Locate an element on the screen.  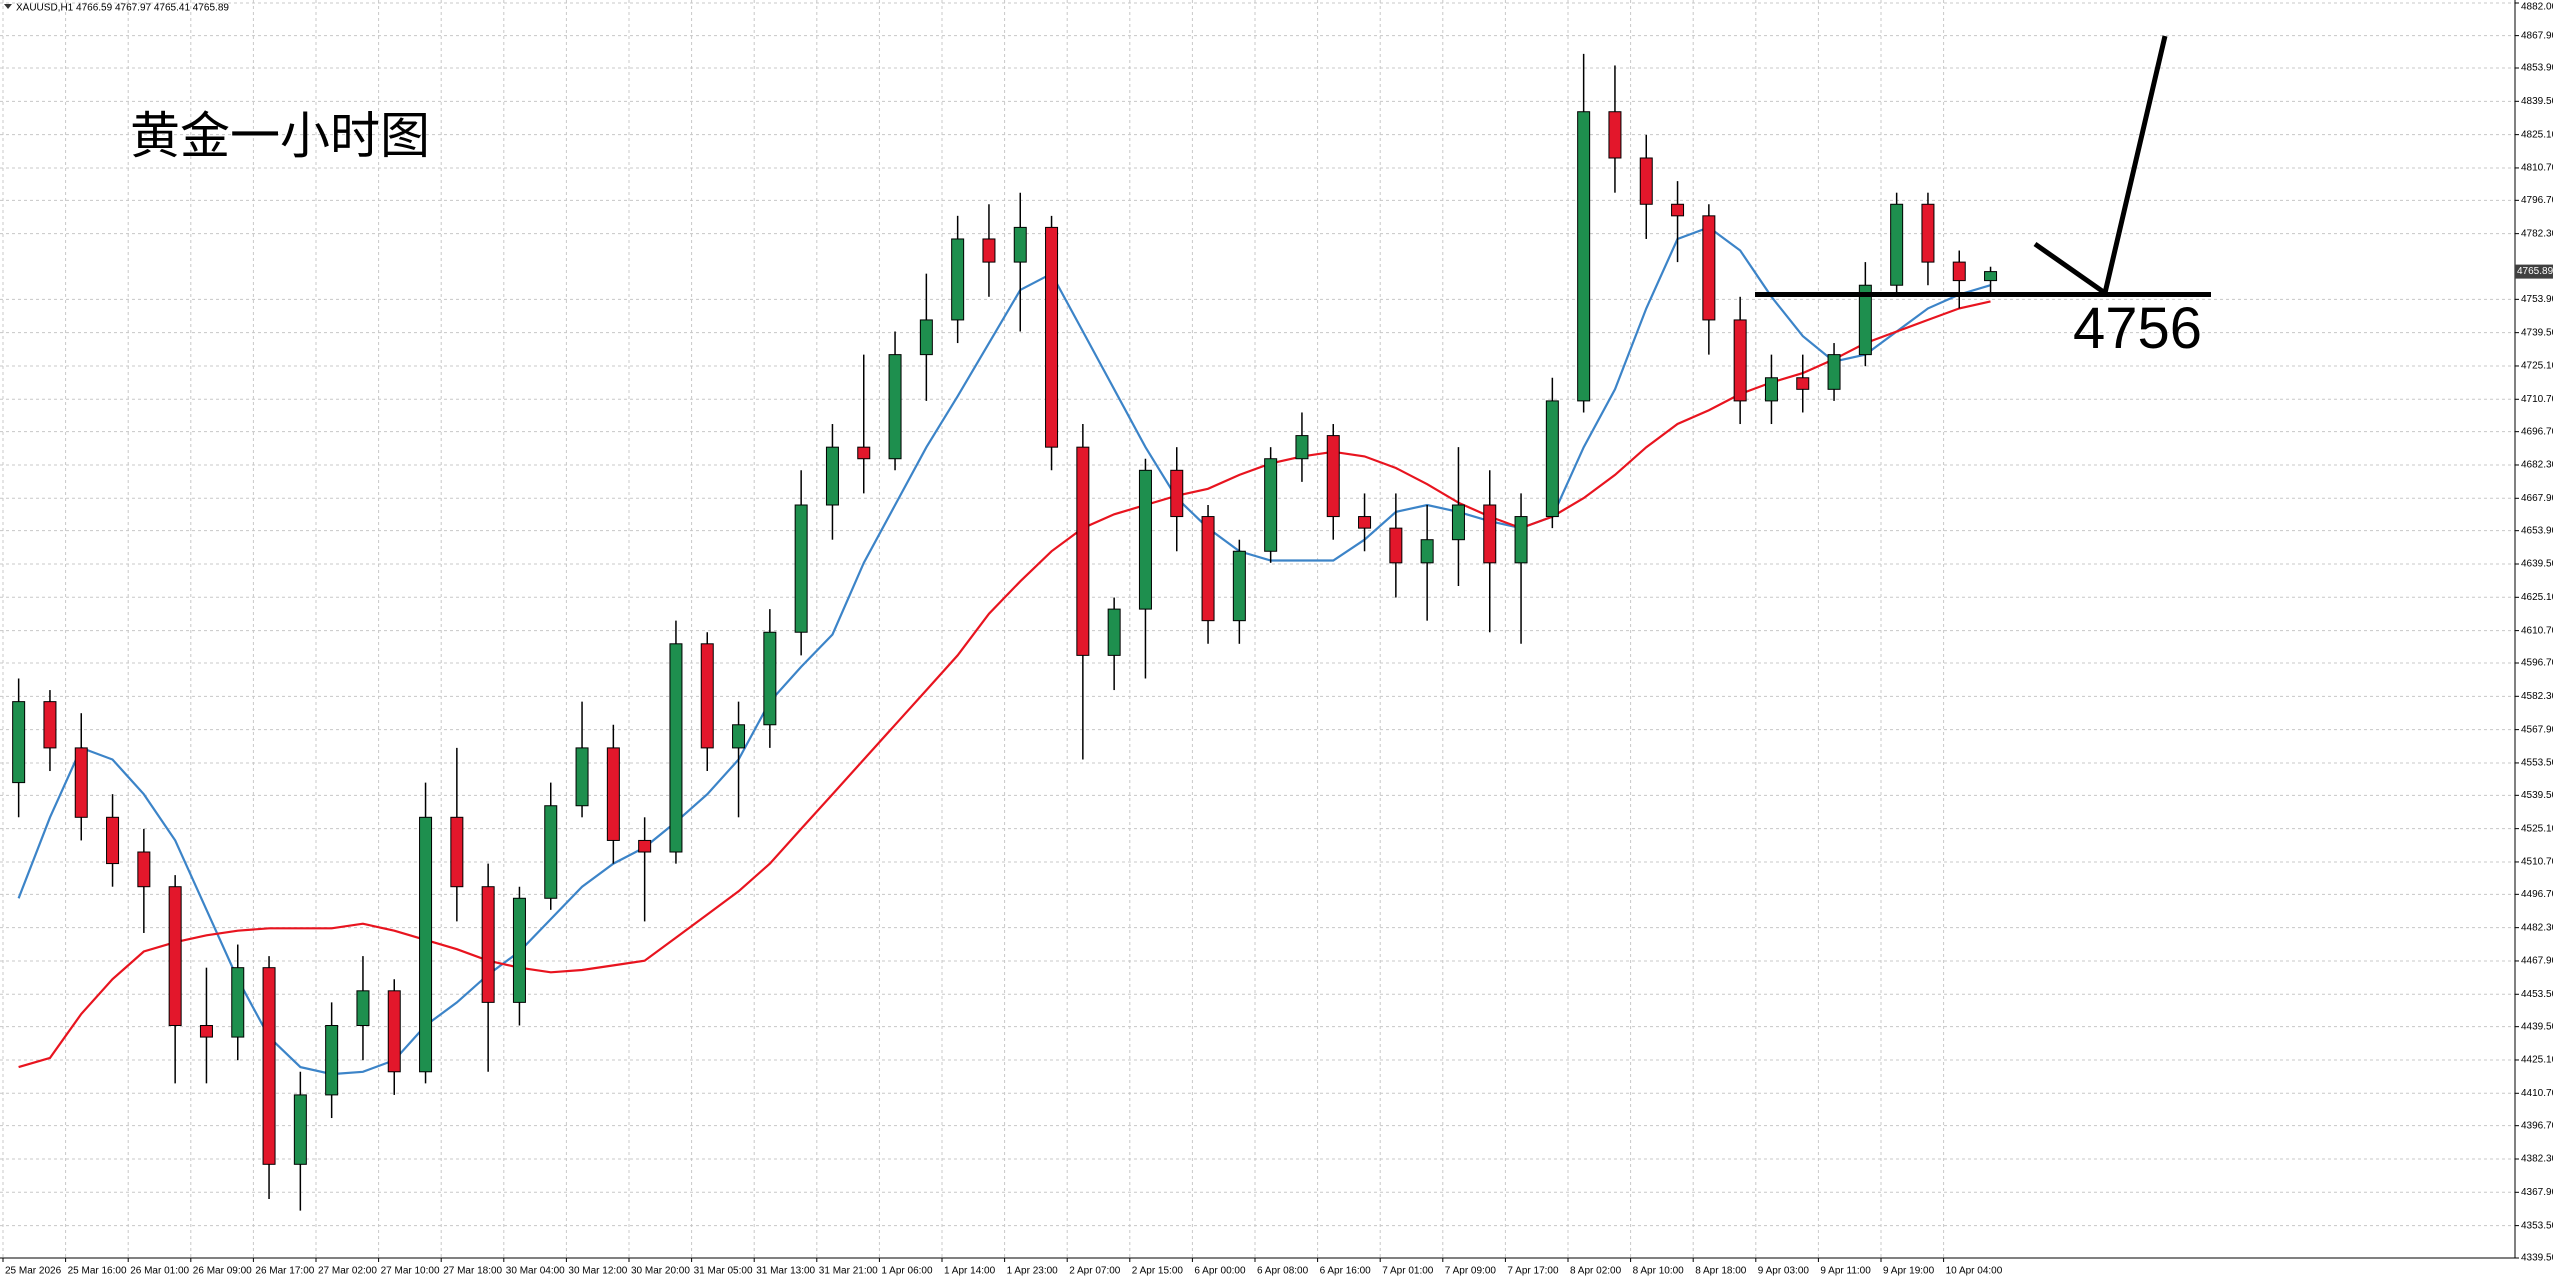
x-tick-label: 7 Apr 17:00 is located at coordinates (1533, 1271).